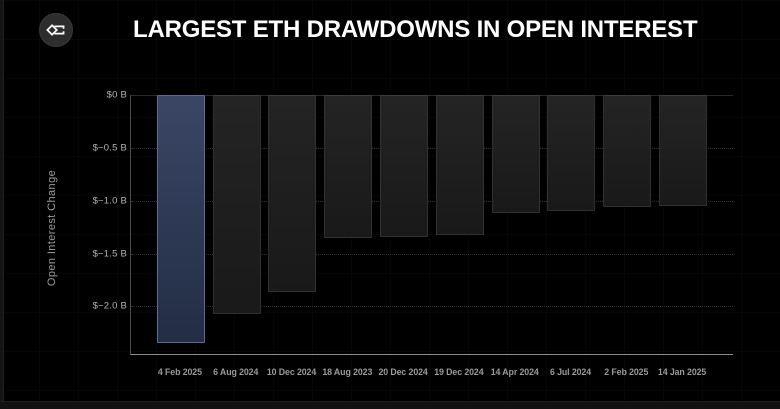 This screenshot has height=409, width=780. What do you see at coordinates (291, 372) in the screenshot?
I see `x-tick-label: 10 Dec 2024` at bounding box center [291, 372].